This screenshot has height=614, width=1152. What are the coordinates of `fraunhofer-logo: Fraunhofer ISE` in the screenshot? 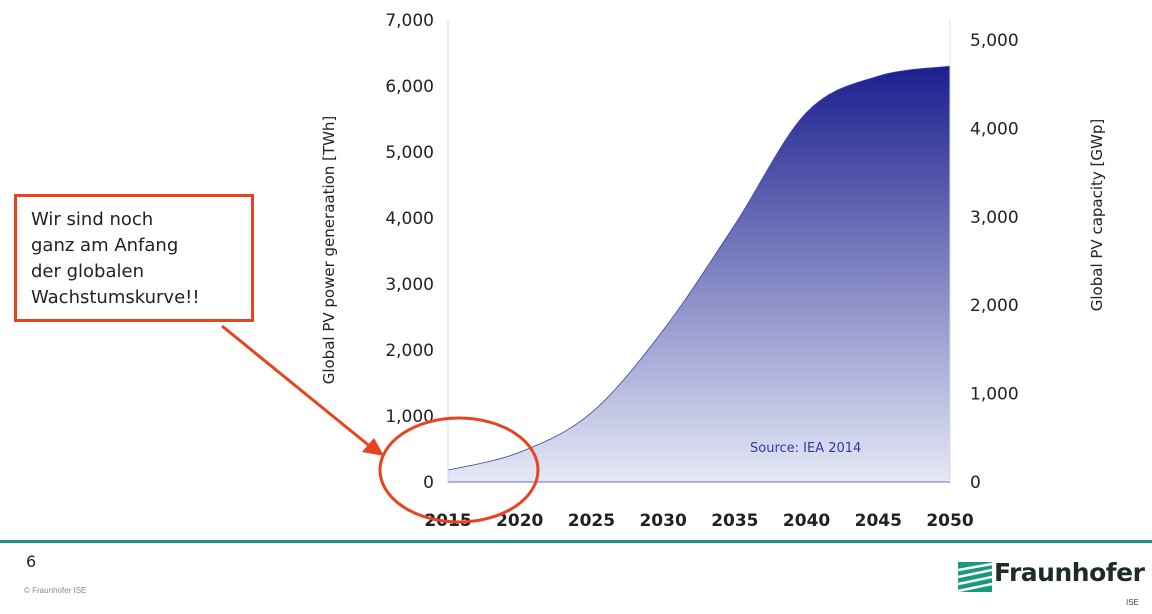 It's located at (1053, 585).